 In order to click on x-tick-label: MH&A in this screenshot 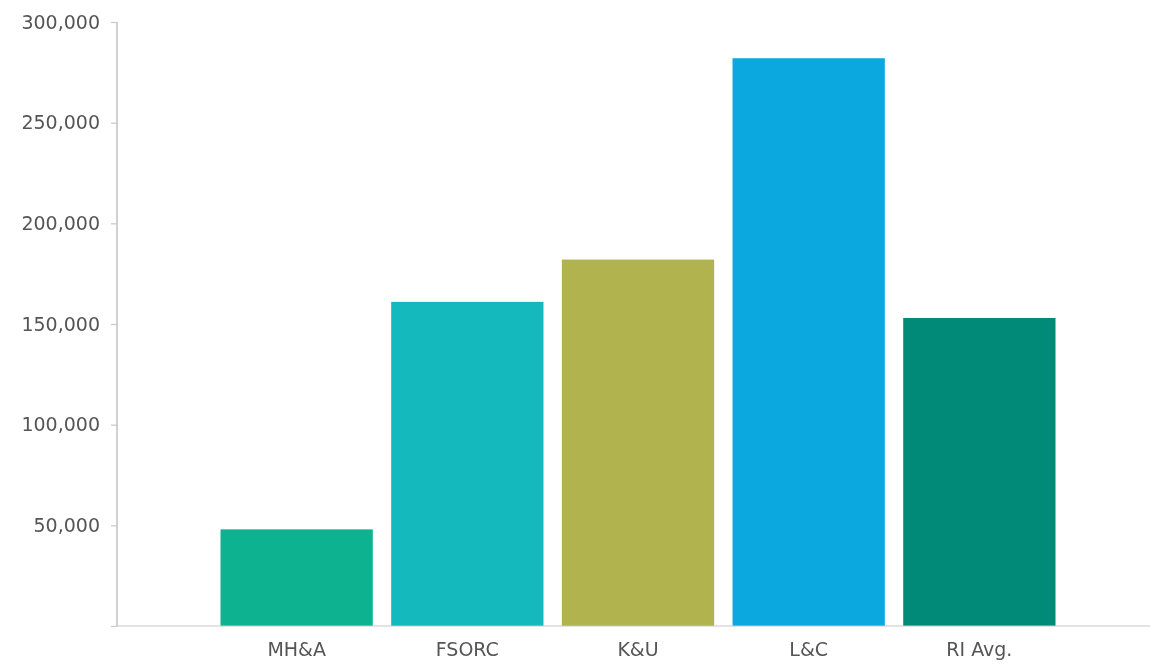, I will do `click(296, 649)`.